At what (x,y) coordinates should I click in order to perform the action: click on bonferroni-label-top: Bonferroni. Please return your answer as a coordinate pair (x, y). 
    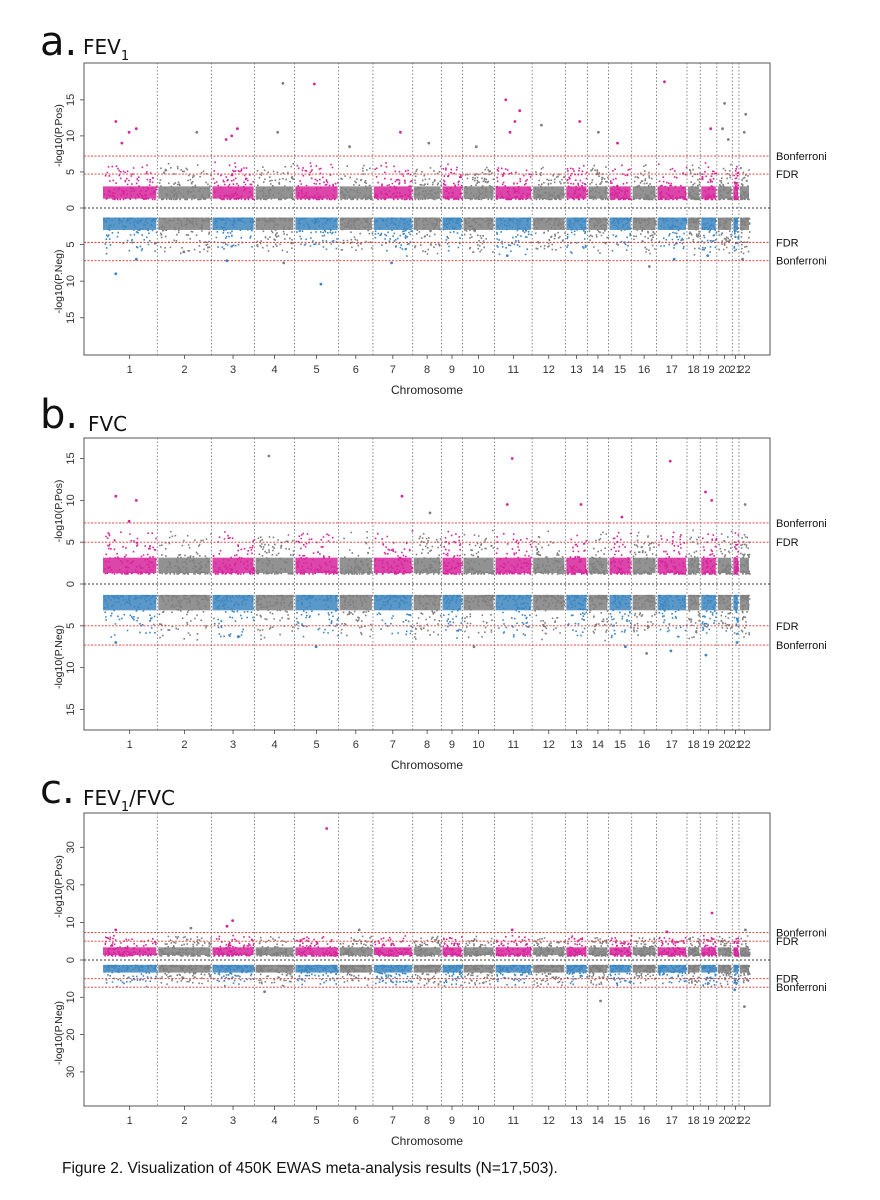
    Looking at the image, I should click on (801, 934).